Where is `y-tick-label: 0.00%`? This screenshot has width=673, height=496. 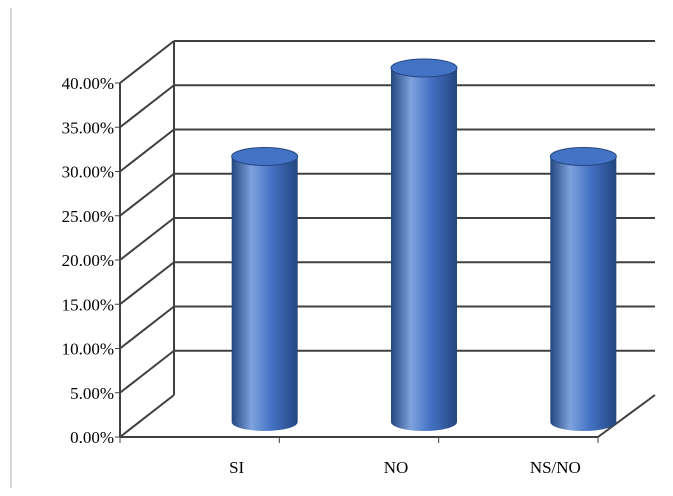
y-tick-label: 0.00% is located at coordinates (92, 437).